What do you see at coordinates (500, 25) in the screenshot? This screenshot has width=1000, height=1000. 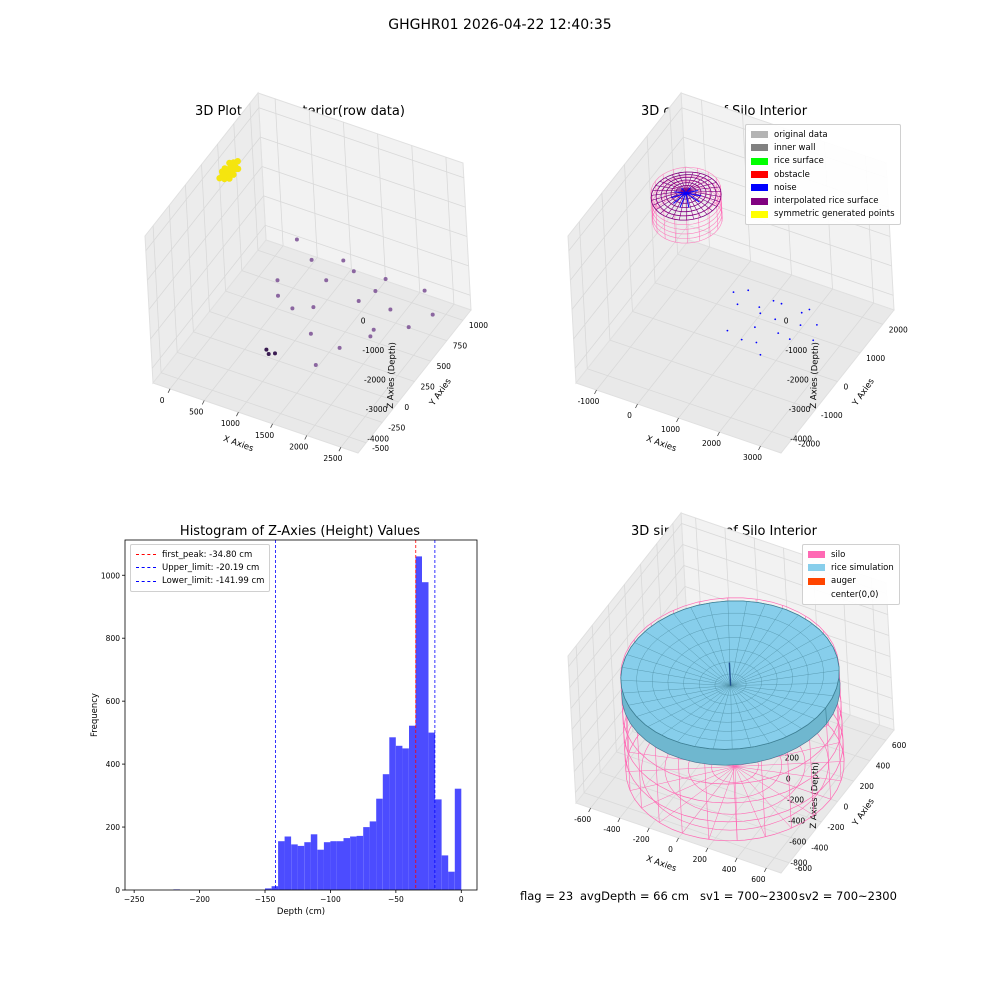 I see `figure-suptitle: GHGHR01 2026-04-22 12:40:35` at bounding box center [500, 25].